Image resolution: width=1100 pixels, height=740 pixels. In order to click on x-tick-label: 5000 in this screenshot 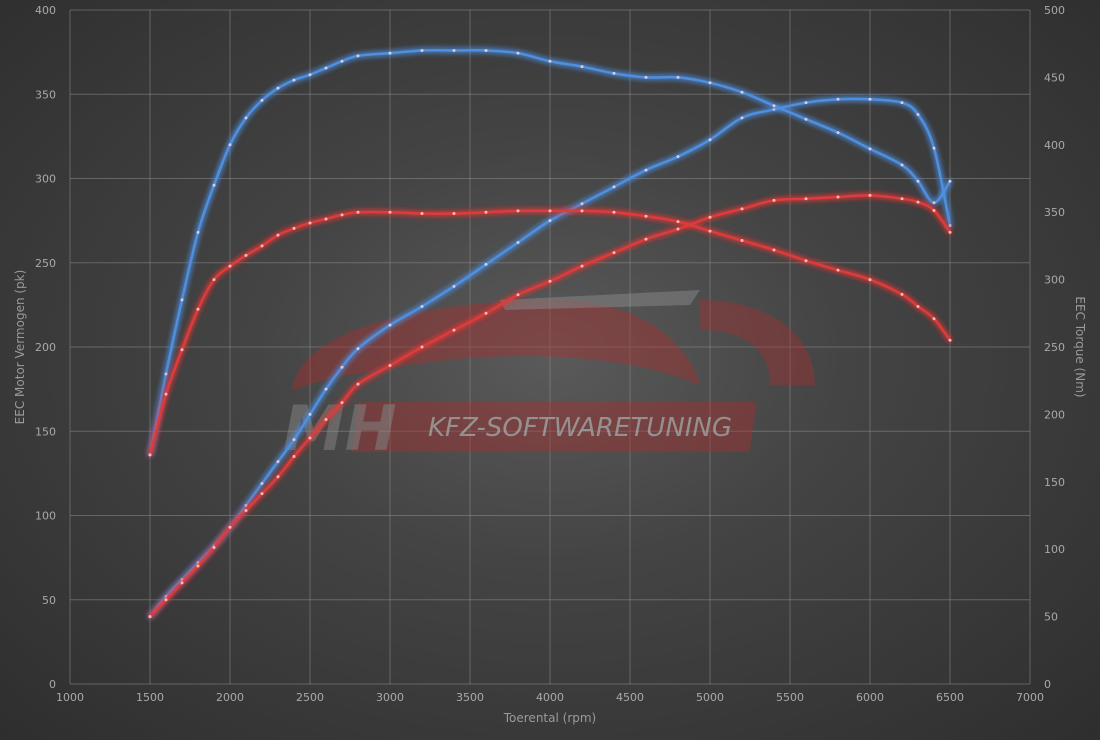, I will do `click(710, 697)`.